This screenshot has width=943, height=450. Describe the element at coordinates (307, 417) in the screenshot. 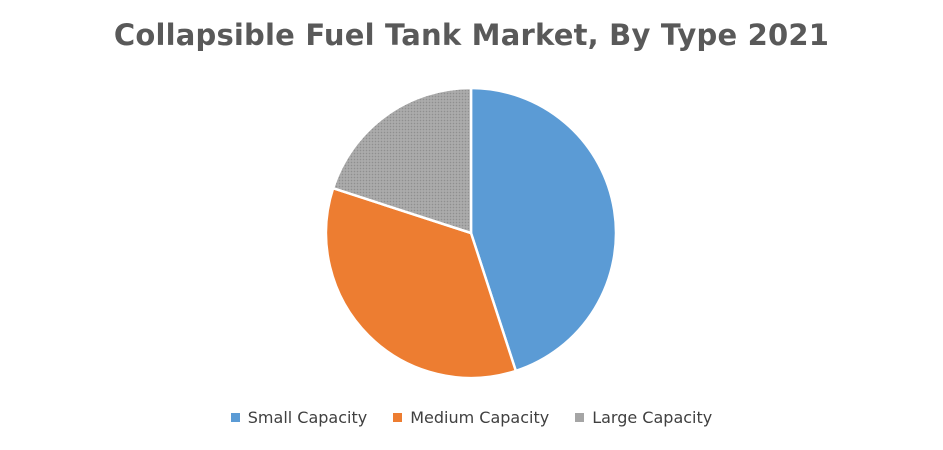

I see `legend-label: Small Capacity` at that location.